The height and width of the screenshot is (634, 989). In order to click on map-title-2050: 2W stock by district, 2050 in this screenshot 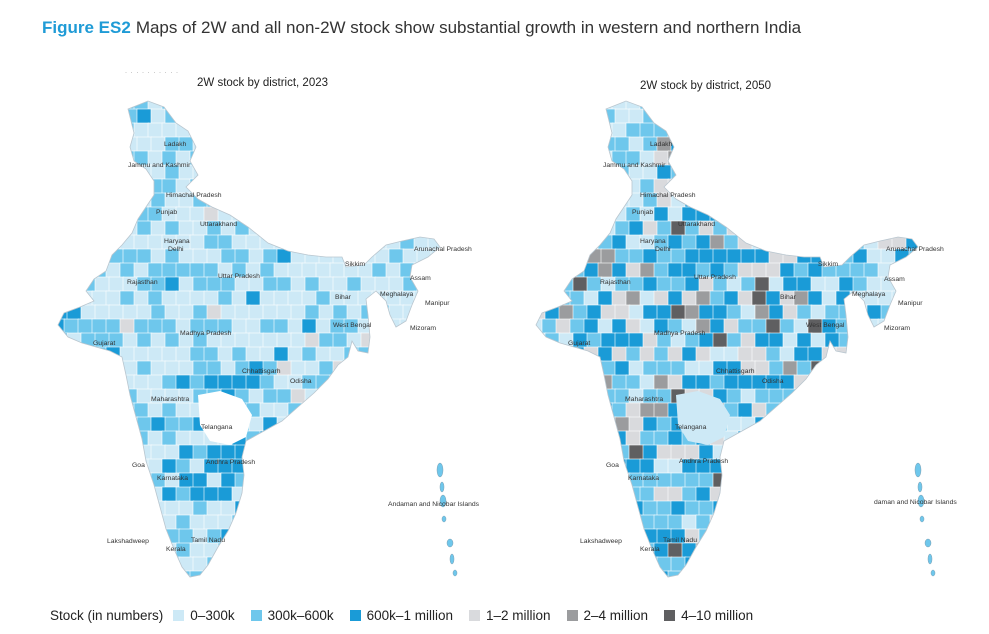, I will do `click(706, 86)`.